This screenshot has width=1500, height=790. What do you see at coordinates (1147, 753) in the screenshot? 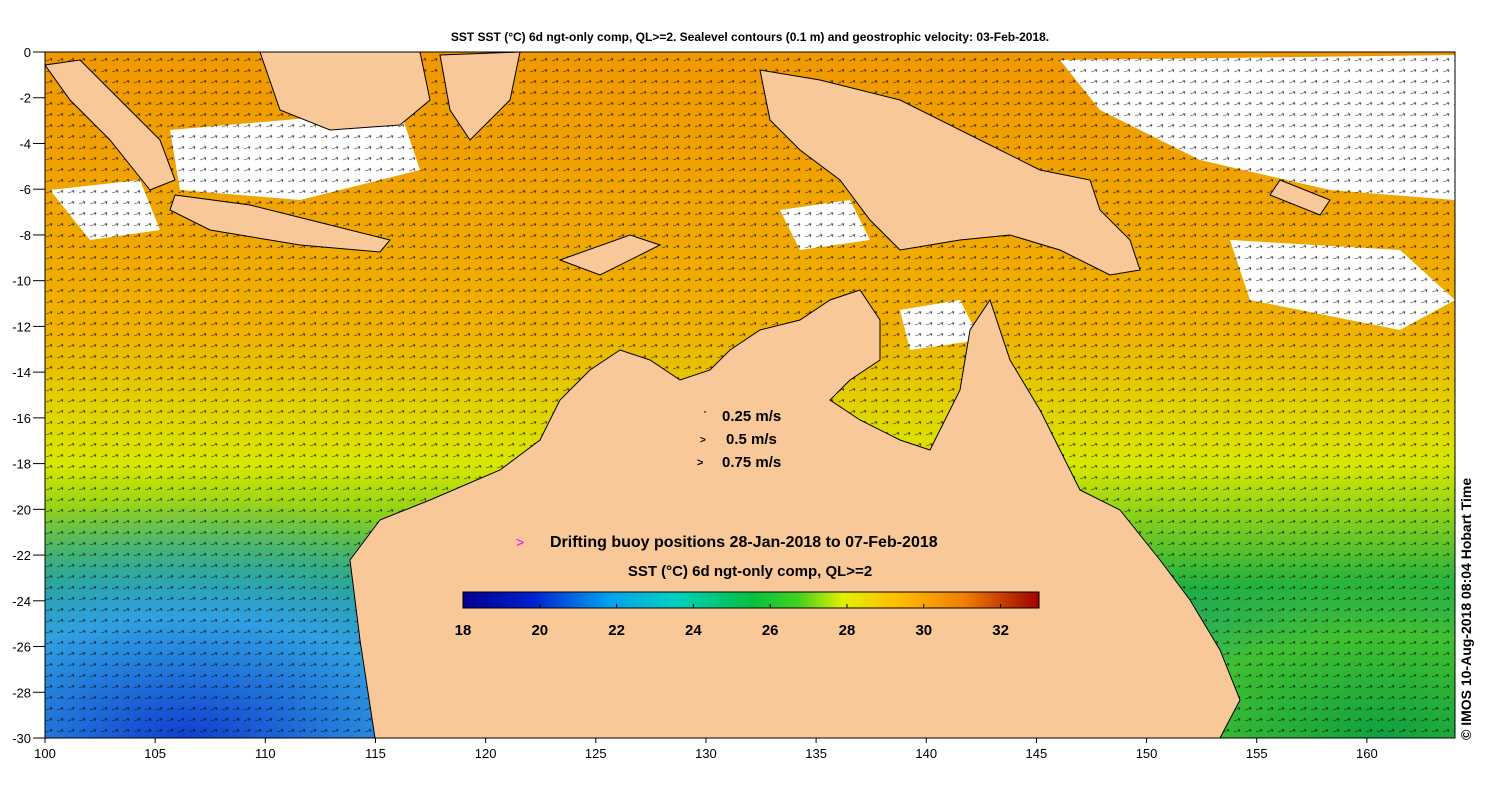
I see `x-tick-label: 150` at bounding box center [1147, 753].